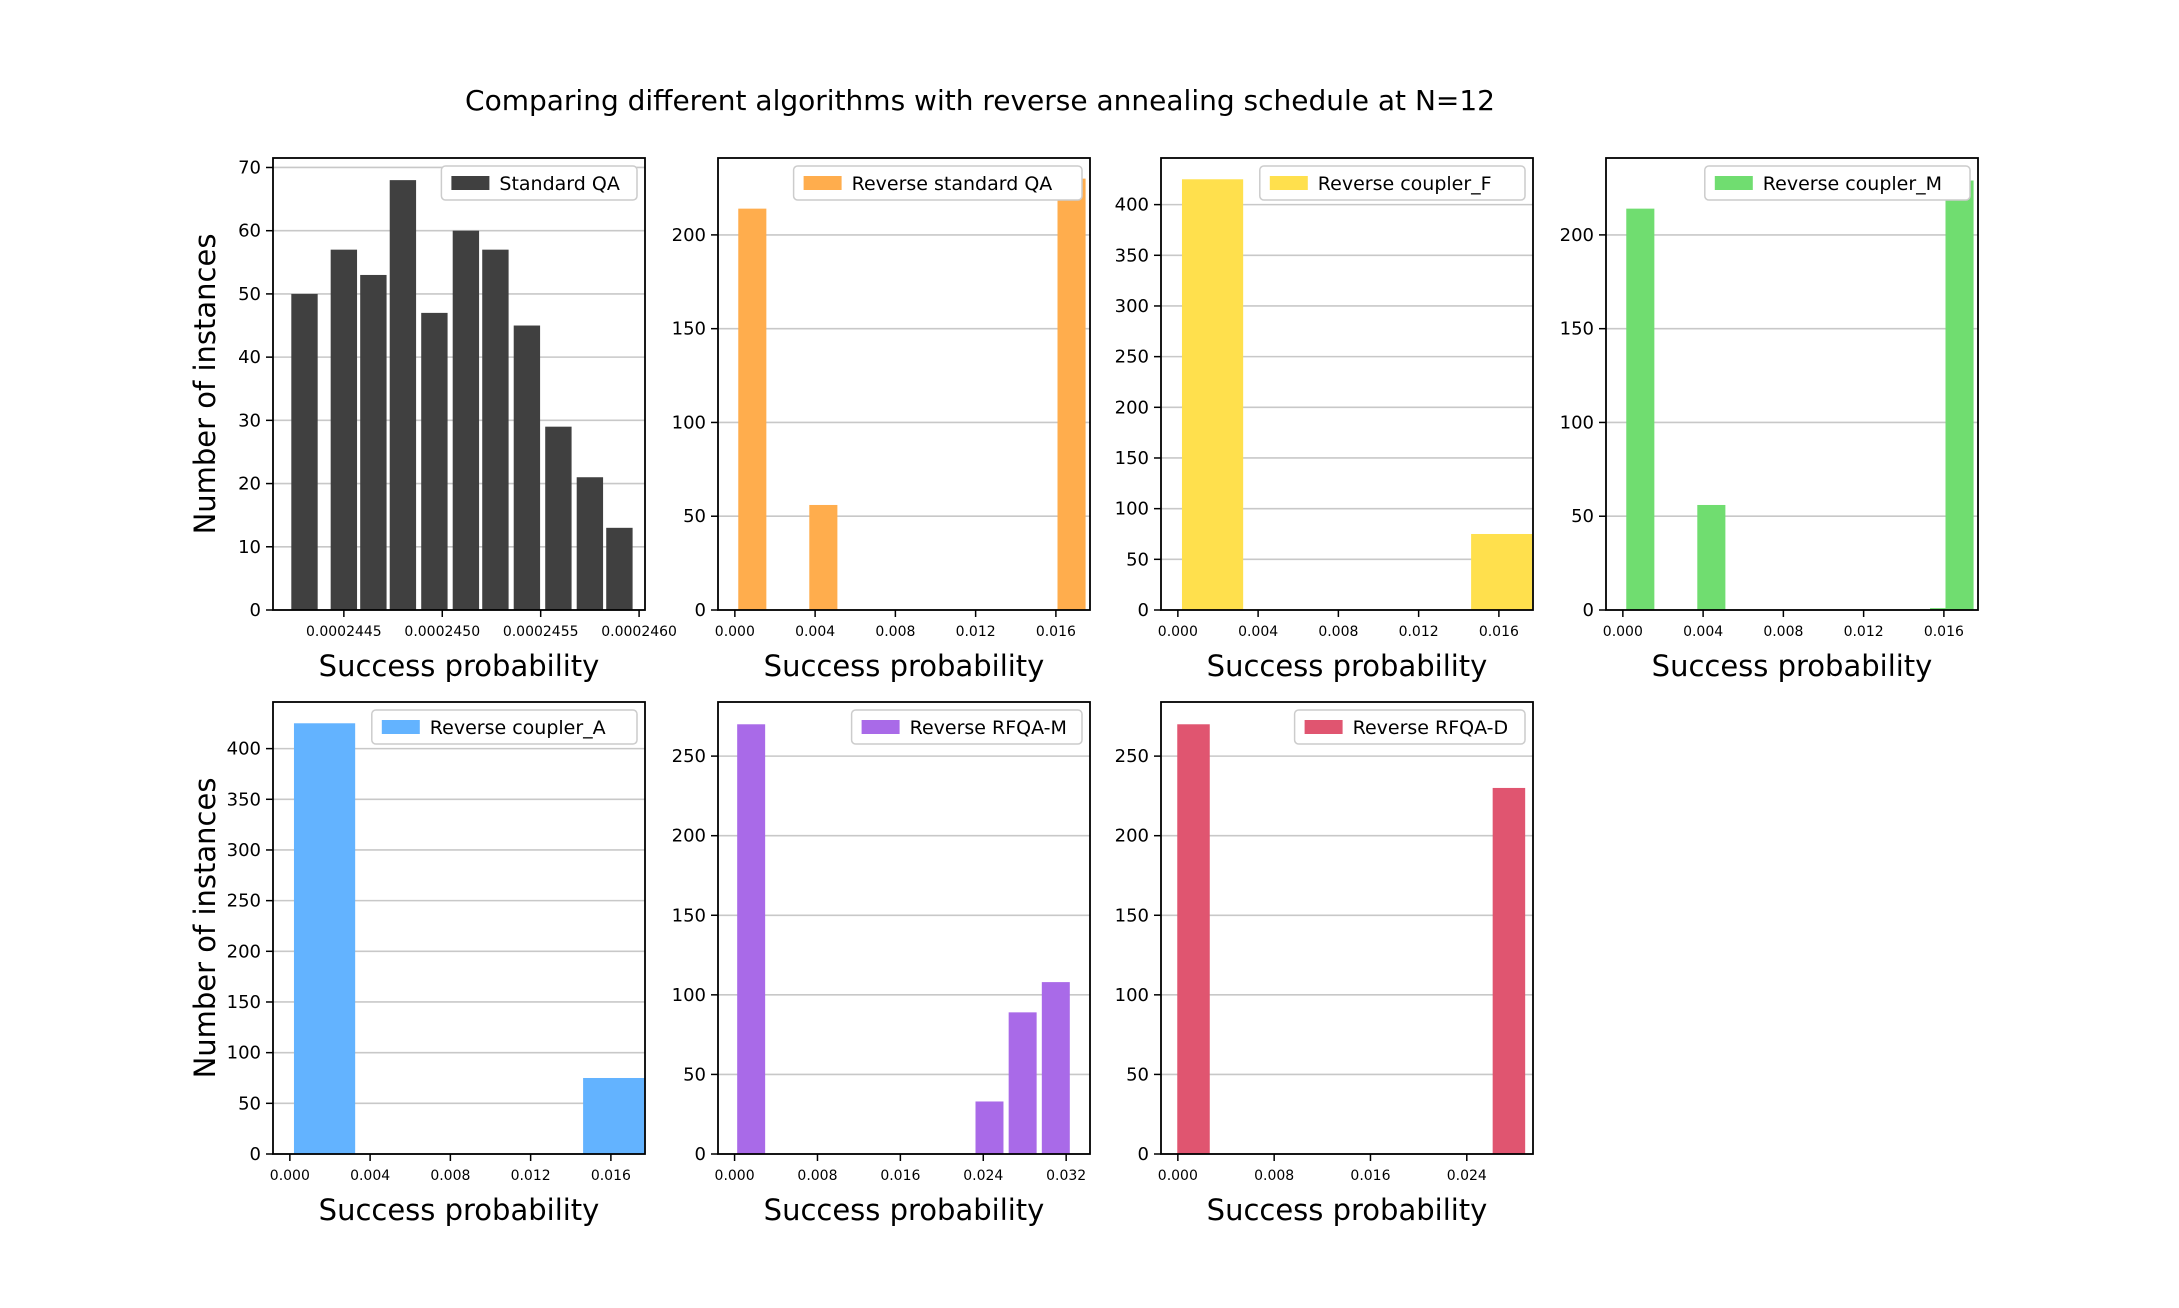 The height and width of the screenshot is (1308, 2179). I want to click on legend-label: Reverse RFQA-M, so click(988, 728).